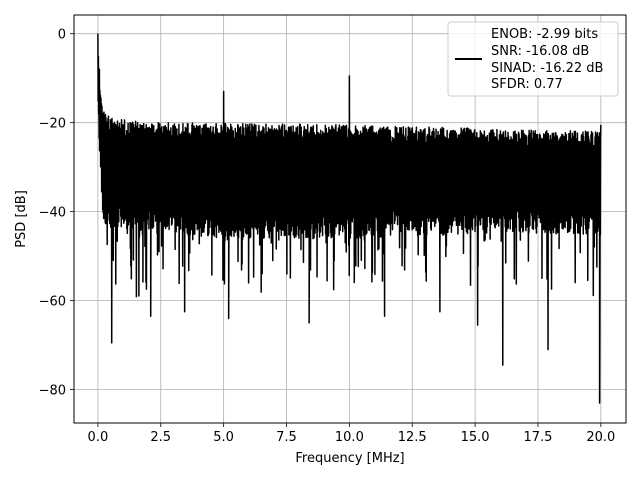 The height and width of the screenshot is (480, 640). Describe the element at coordinates (52, 213) in the screenshot. I see `y-tick-label: −40` at that location.